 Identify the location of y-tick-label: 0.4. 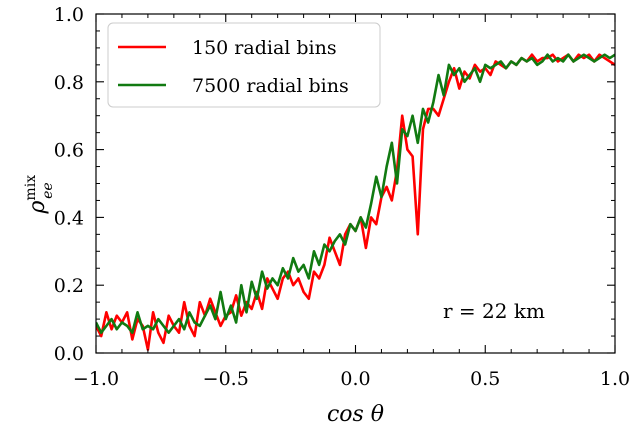
(69, 218).